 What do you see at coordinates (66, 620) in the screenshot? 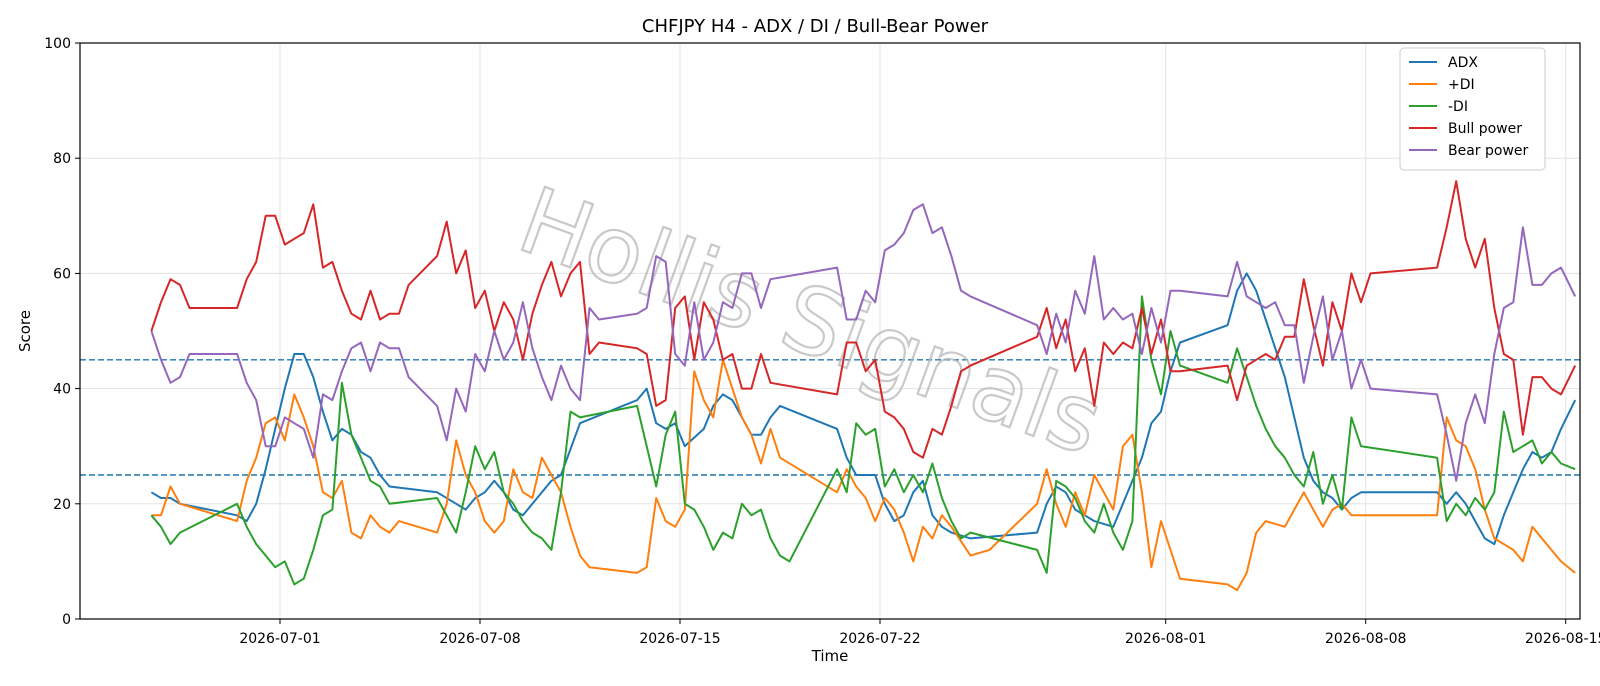
I see `y-tick-label: 0` at bounding box center [66, 620].